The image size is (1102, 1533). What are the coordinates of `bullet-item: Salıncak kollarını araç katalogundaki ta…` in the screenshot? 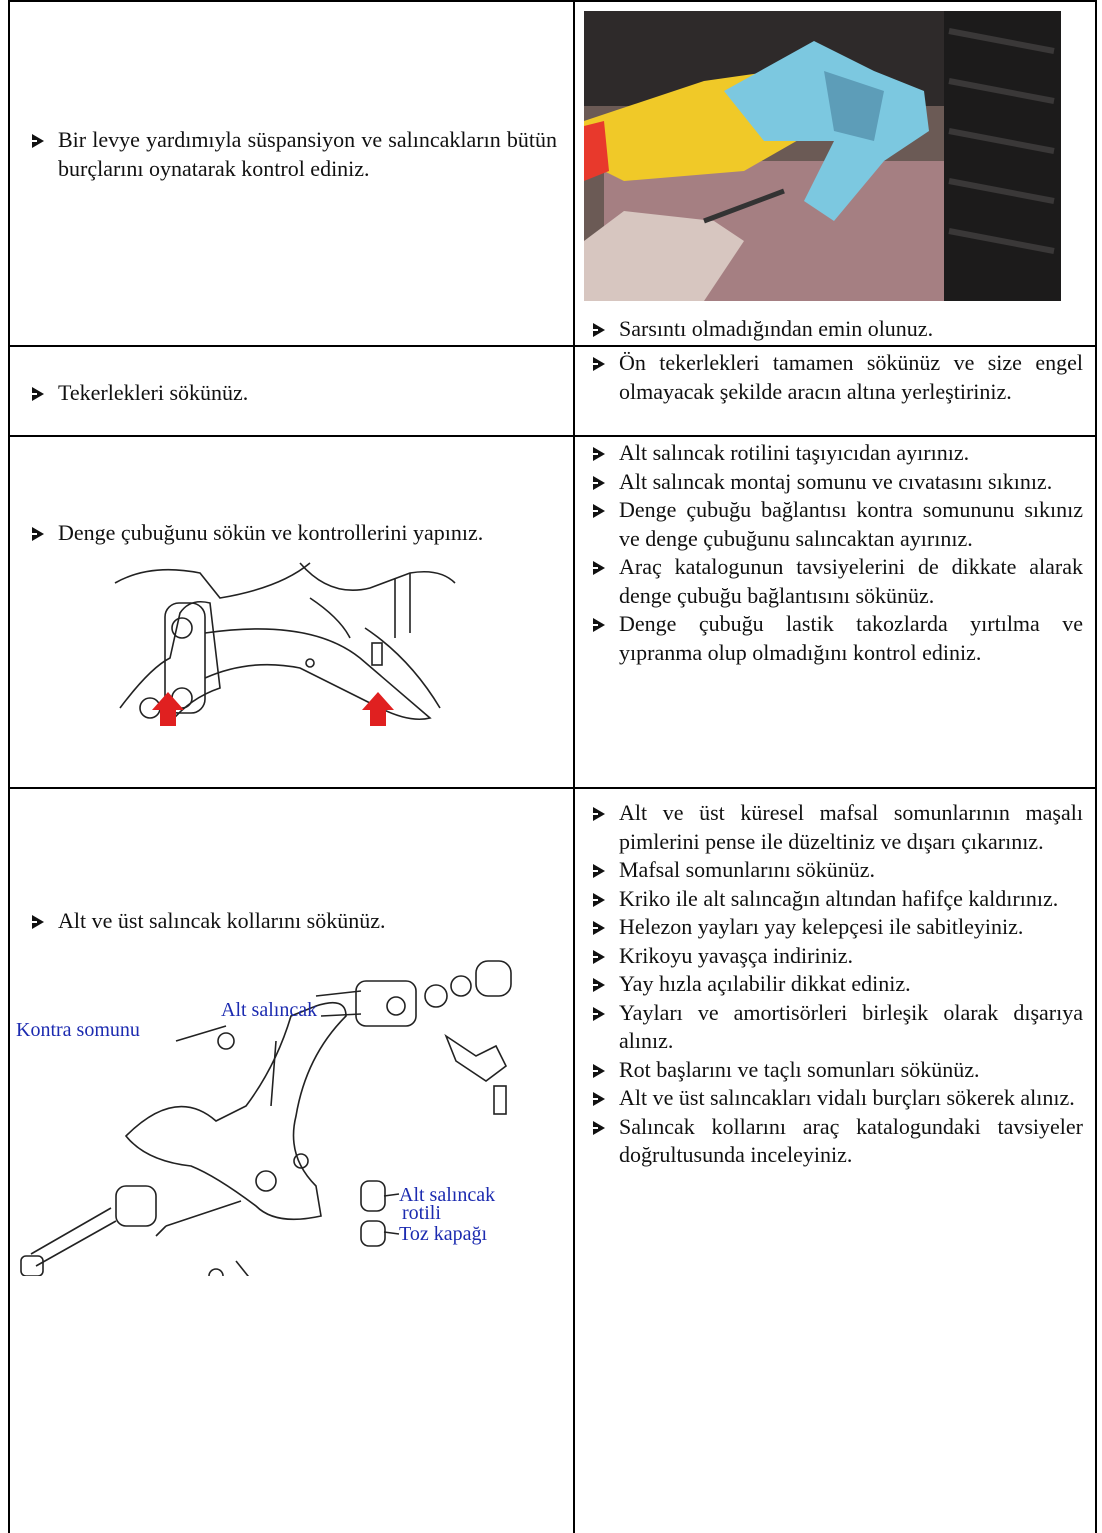 It's located at (833, 1141).